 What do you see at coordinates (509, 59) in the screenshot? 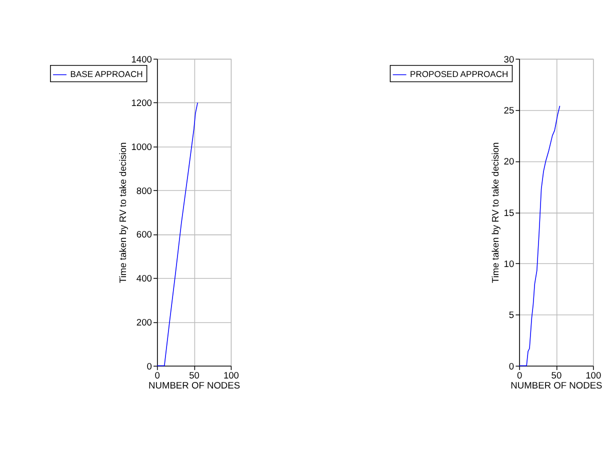
I see `y-tick-label: 30` at bounding box center [509, 59].